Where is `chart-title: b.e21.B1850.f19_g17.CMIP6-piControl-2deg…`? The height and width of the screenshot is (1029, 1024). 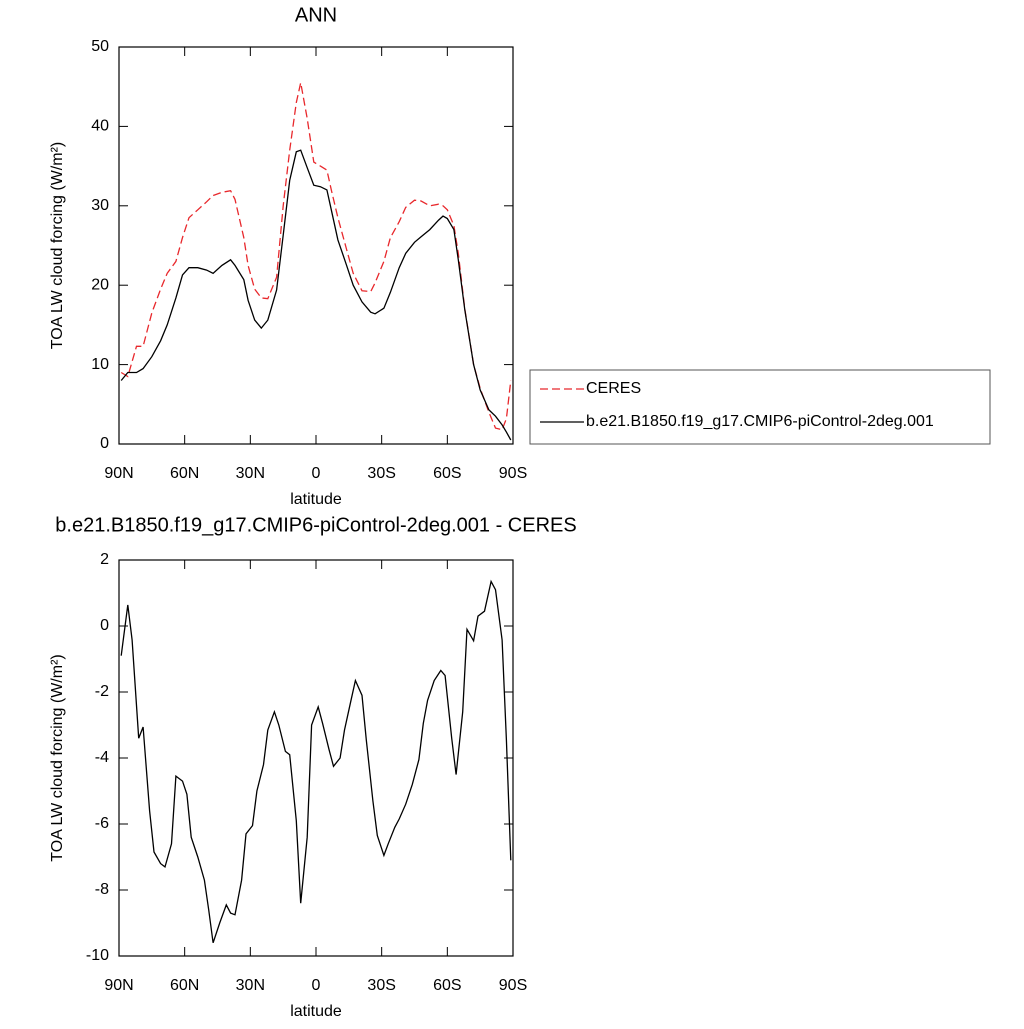
chart-title: b.e21.B1850.f19_g17.CMIP6-piControl-2deg… is located at coordinates (315, 525).